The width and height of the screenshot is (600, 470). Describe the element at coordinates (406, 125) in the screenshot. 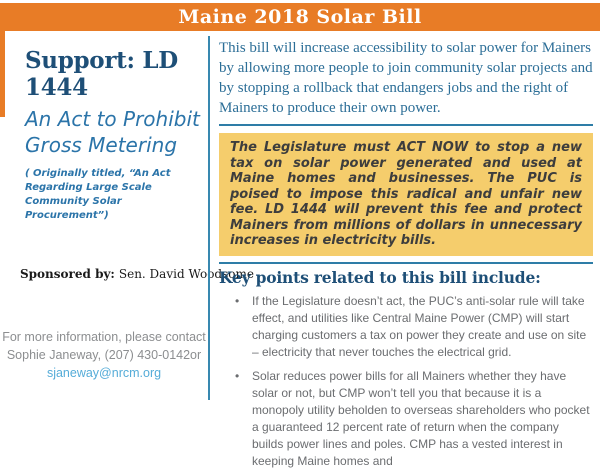

I see `divider-top` at that location.